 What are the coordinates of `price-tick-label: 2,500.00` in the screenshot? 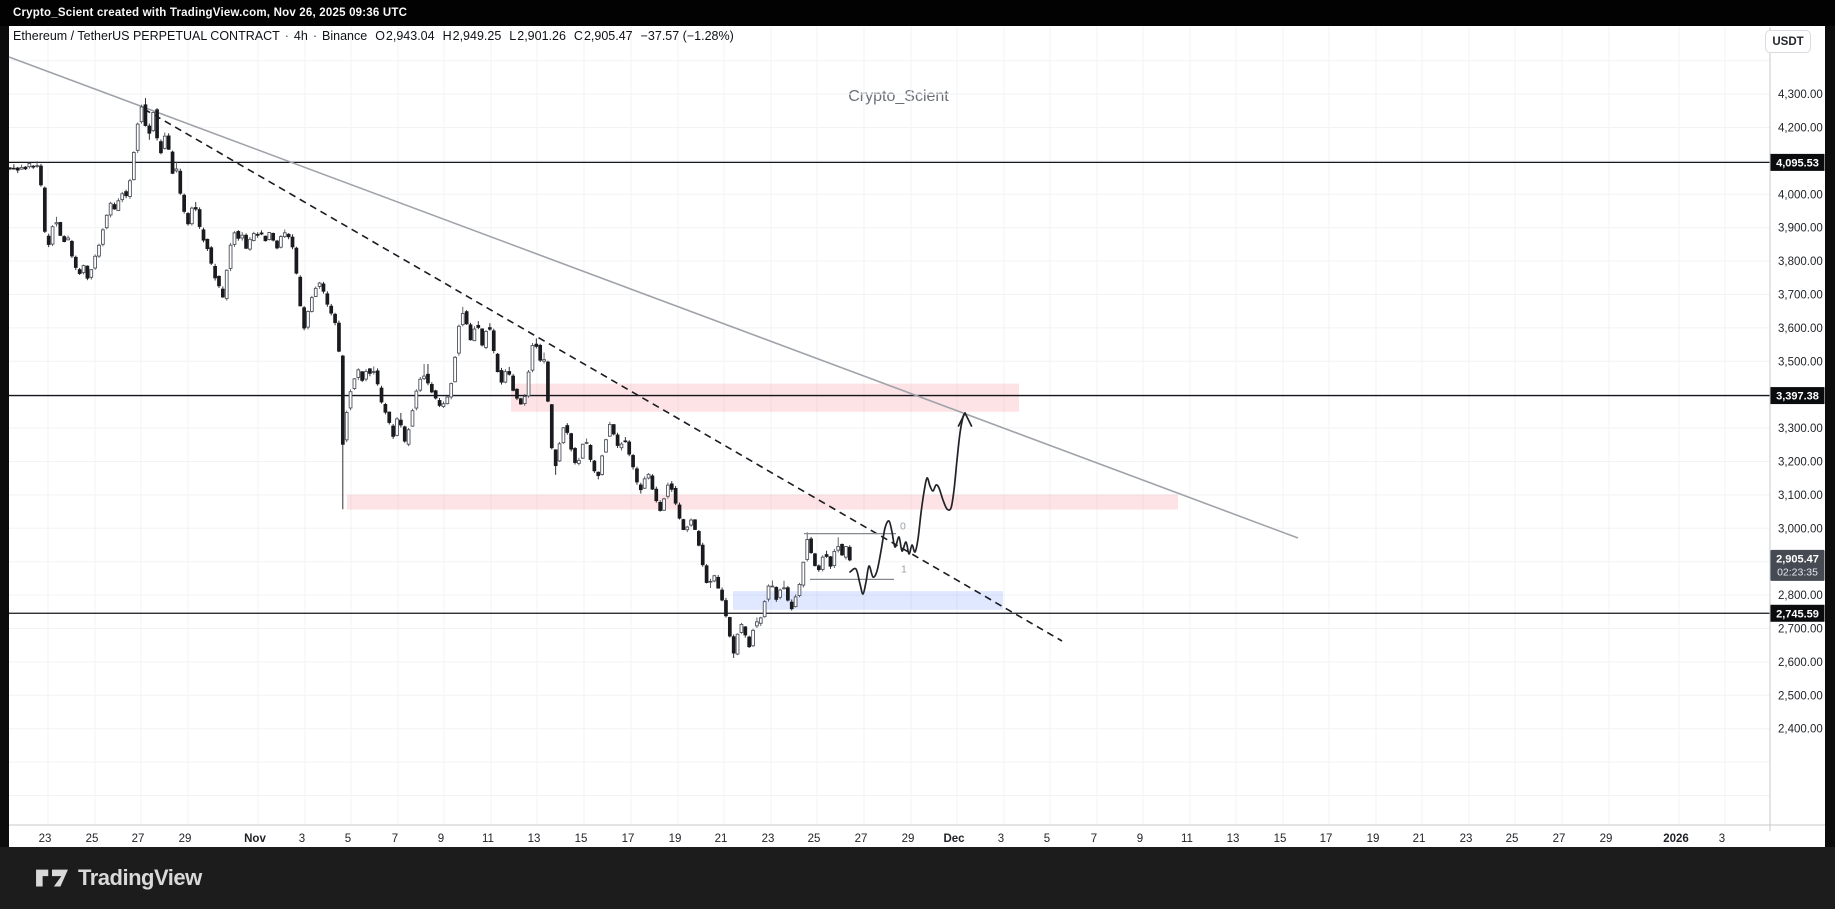 It's located at (1800, 696).